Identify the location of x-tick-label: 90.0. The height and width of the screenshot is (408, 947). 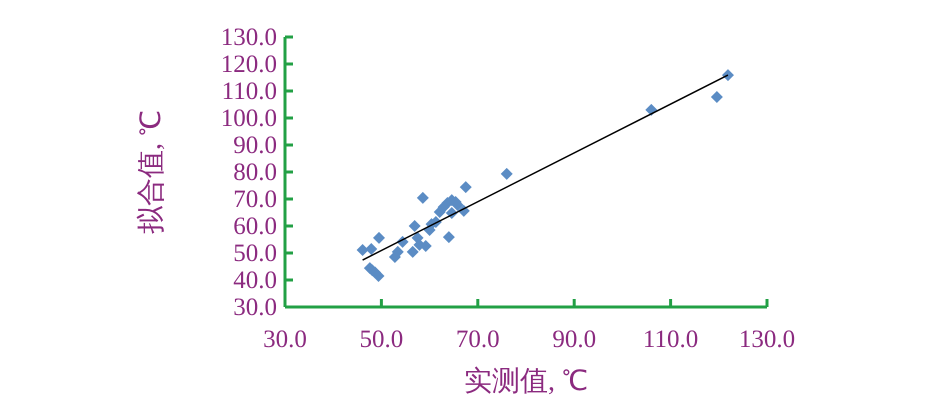
(574, 339).